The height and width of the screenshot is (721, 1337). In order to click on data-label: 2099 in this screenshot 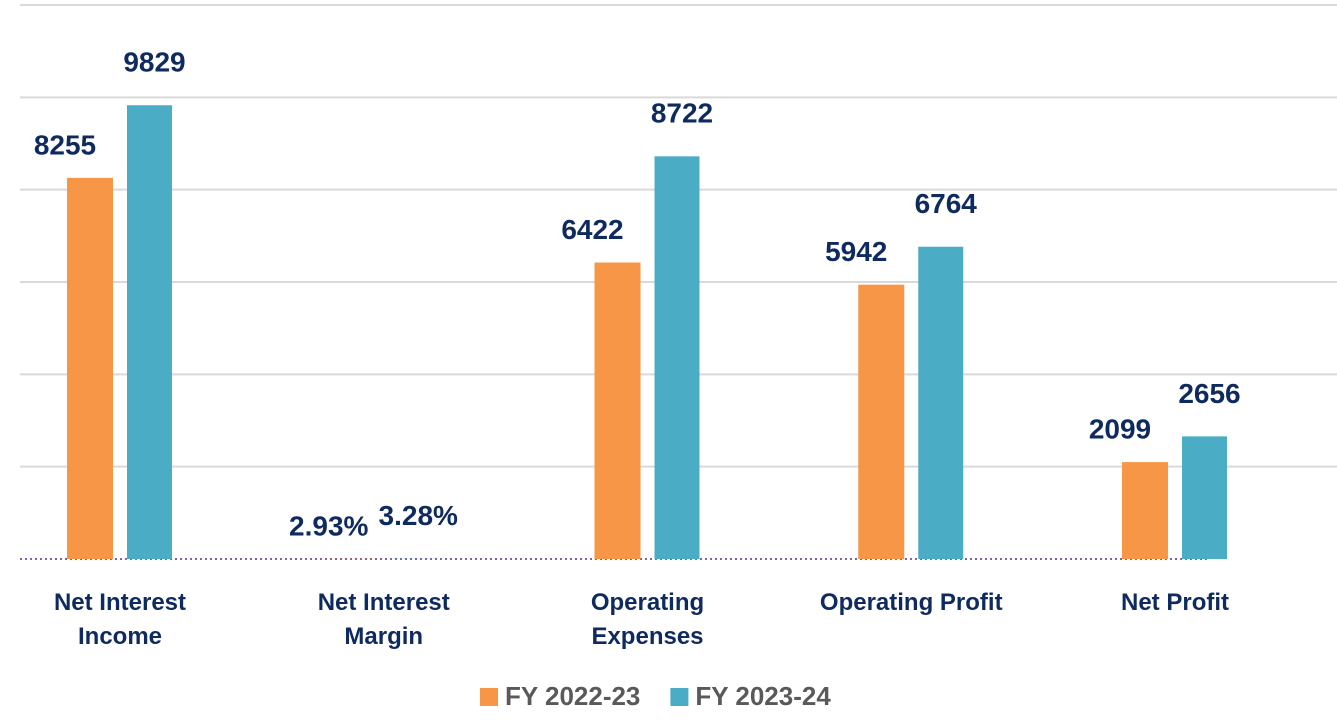, I will do `click(1120, 428)`.